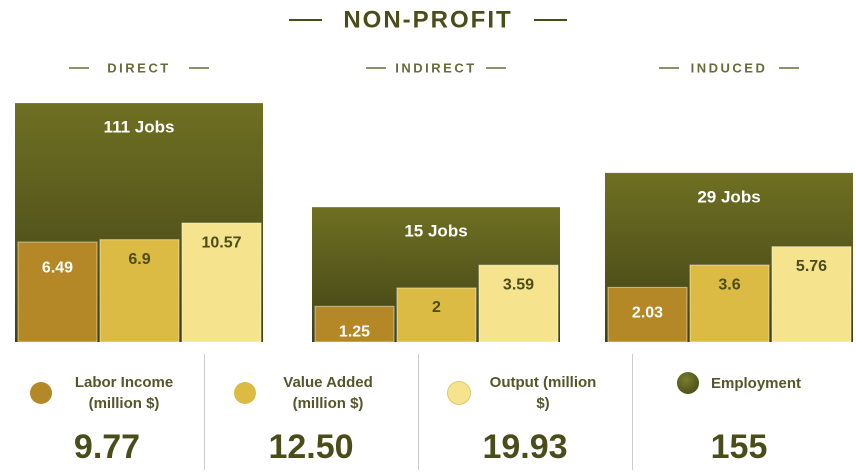 The image size is (856, 476). What do you see at coordinates (543, 393) in the screenshot?
I see `legend-name: Output (million $)` at bounding box center [543, 393].